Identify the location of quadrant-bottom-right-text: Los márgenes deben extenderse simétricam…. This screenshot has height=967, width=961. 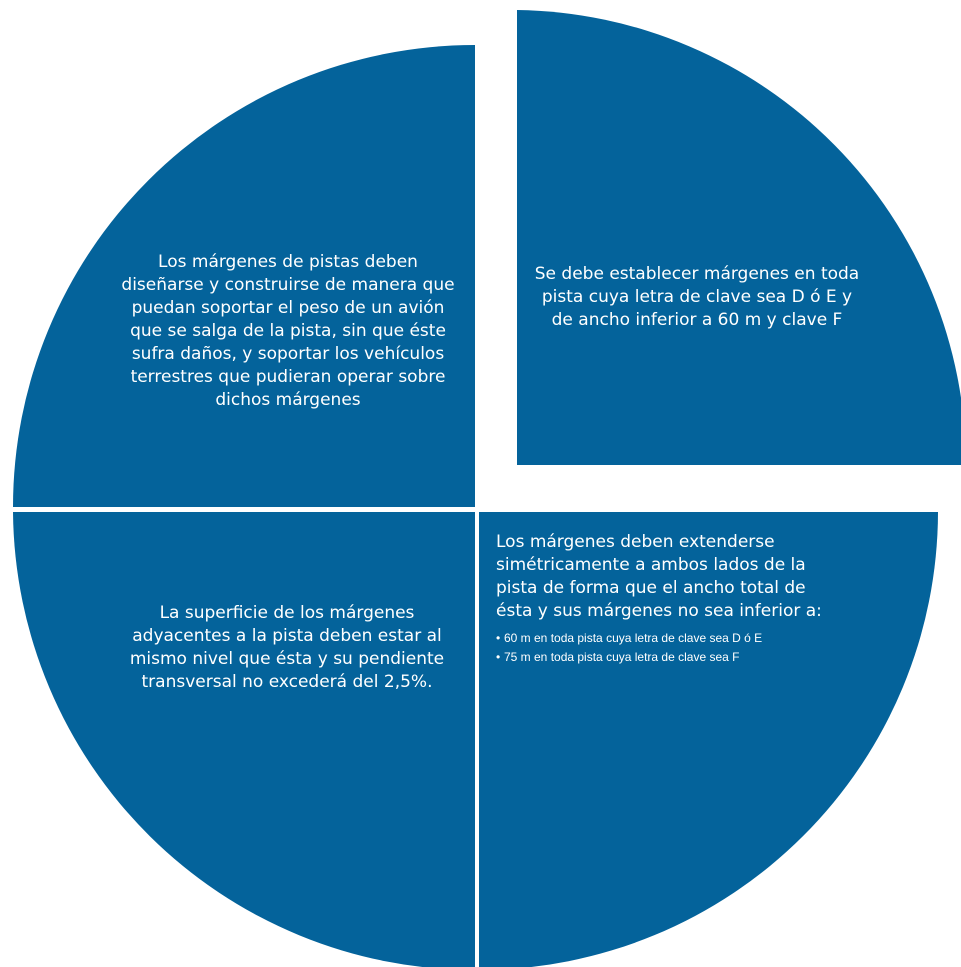
(659, 576).